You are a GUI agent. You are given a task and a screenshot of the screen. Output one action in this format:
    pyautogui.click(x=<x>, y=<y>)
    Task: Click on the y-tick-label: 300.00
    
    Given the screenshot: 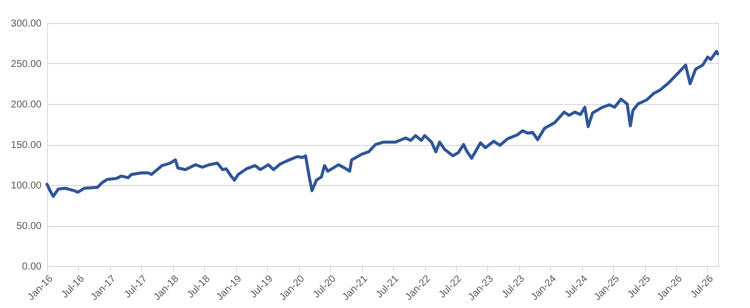 What is the action you would take?
    pyautogui.click(x=26, y=24)
    